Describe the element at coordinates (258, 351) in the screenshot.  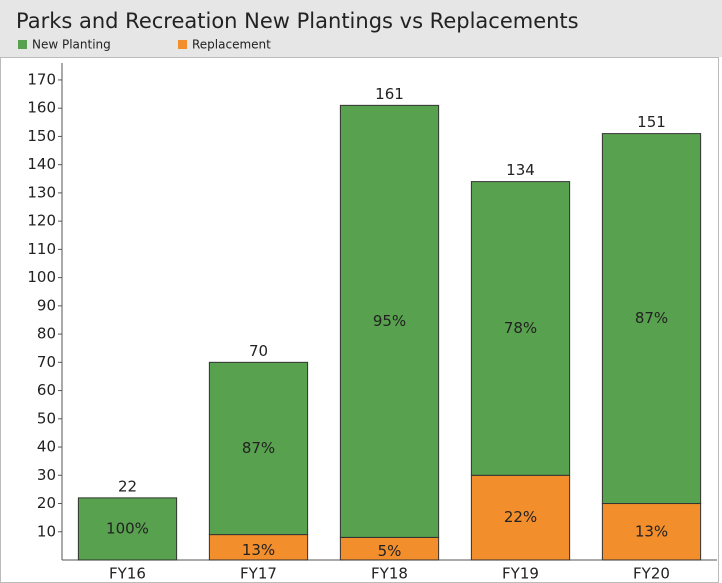
I see `total-label: 70` at that location.